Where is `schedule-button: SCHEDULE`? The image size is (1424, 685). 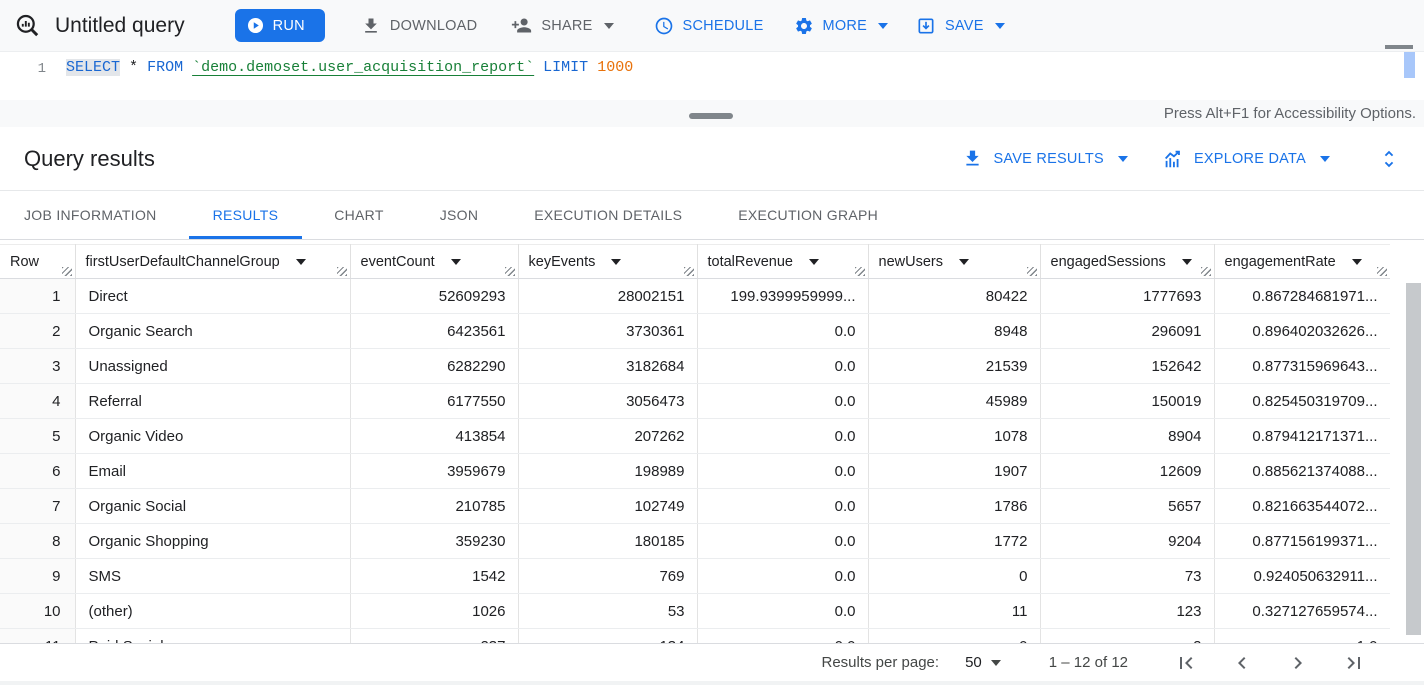 schedule-button: SCHEDULE is located at coordinates (709, 26).